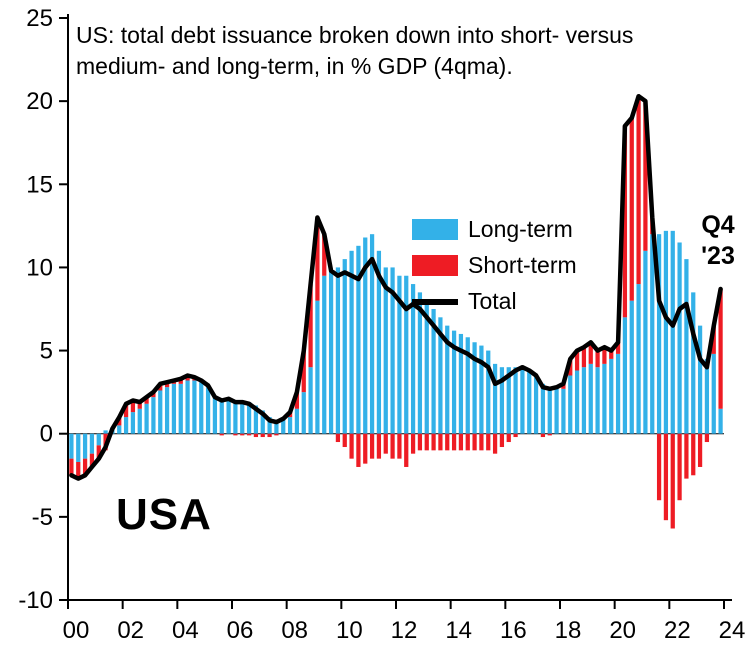  I want to click on y-tick-label: -5, so click(42, 517).